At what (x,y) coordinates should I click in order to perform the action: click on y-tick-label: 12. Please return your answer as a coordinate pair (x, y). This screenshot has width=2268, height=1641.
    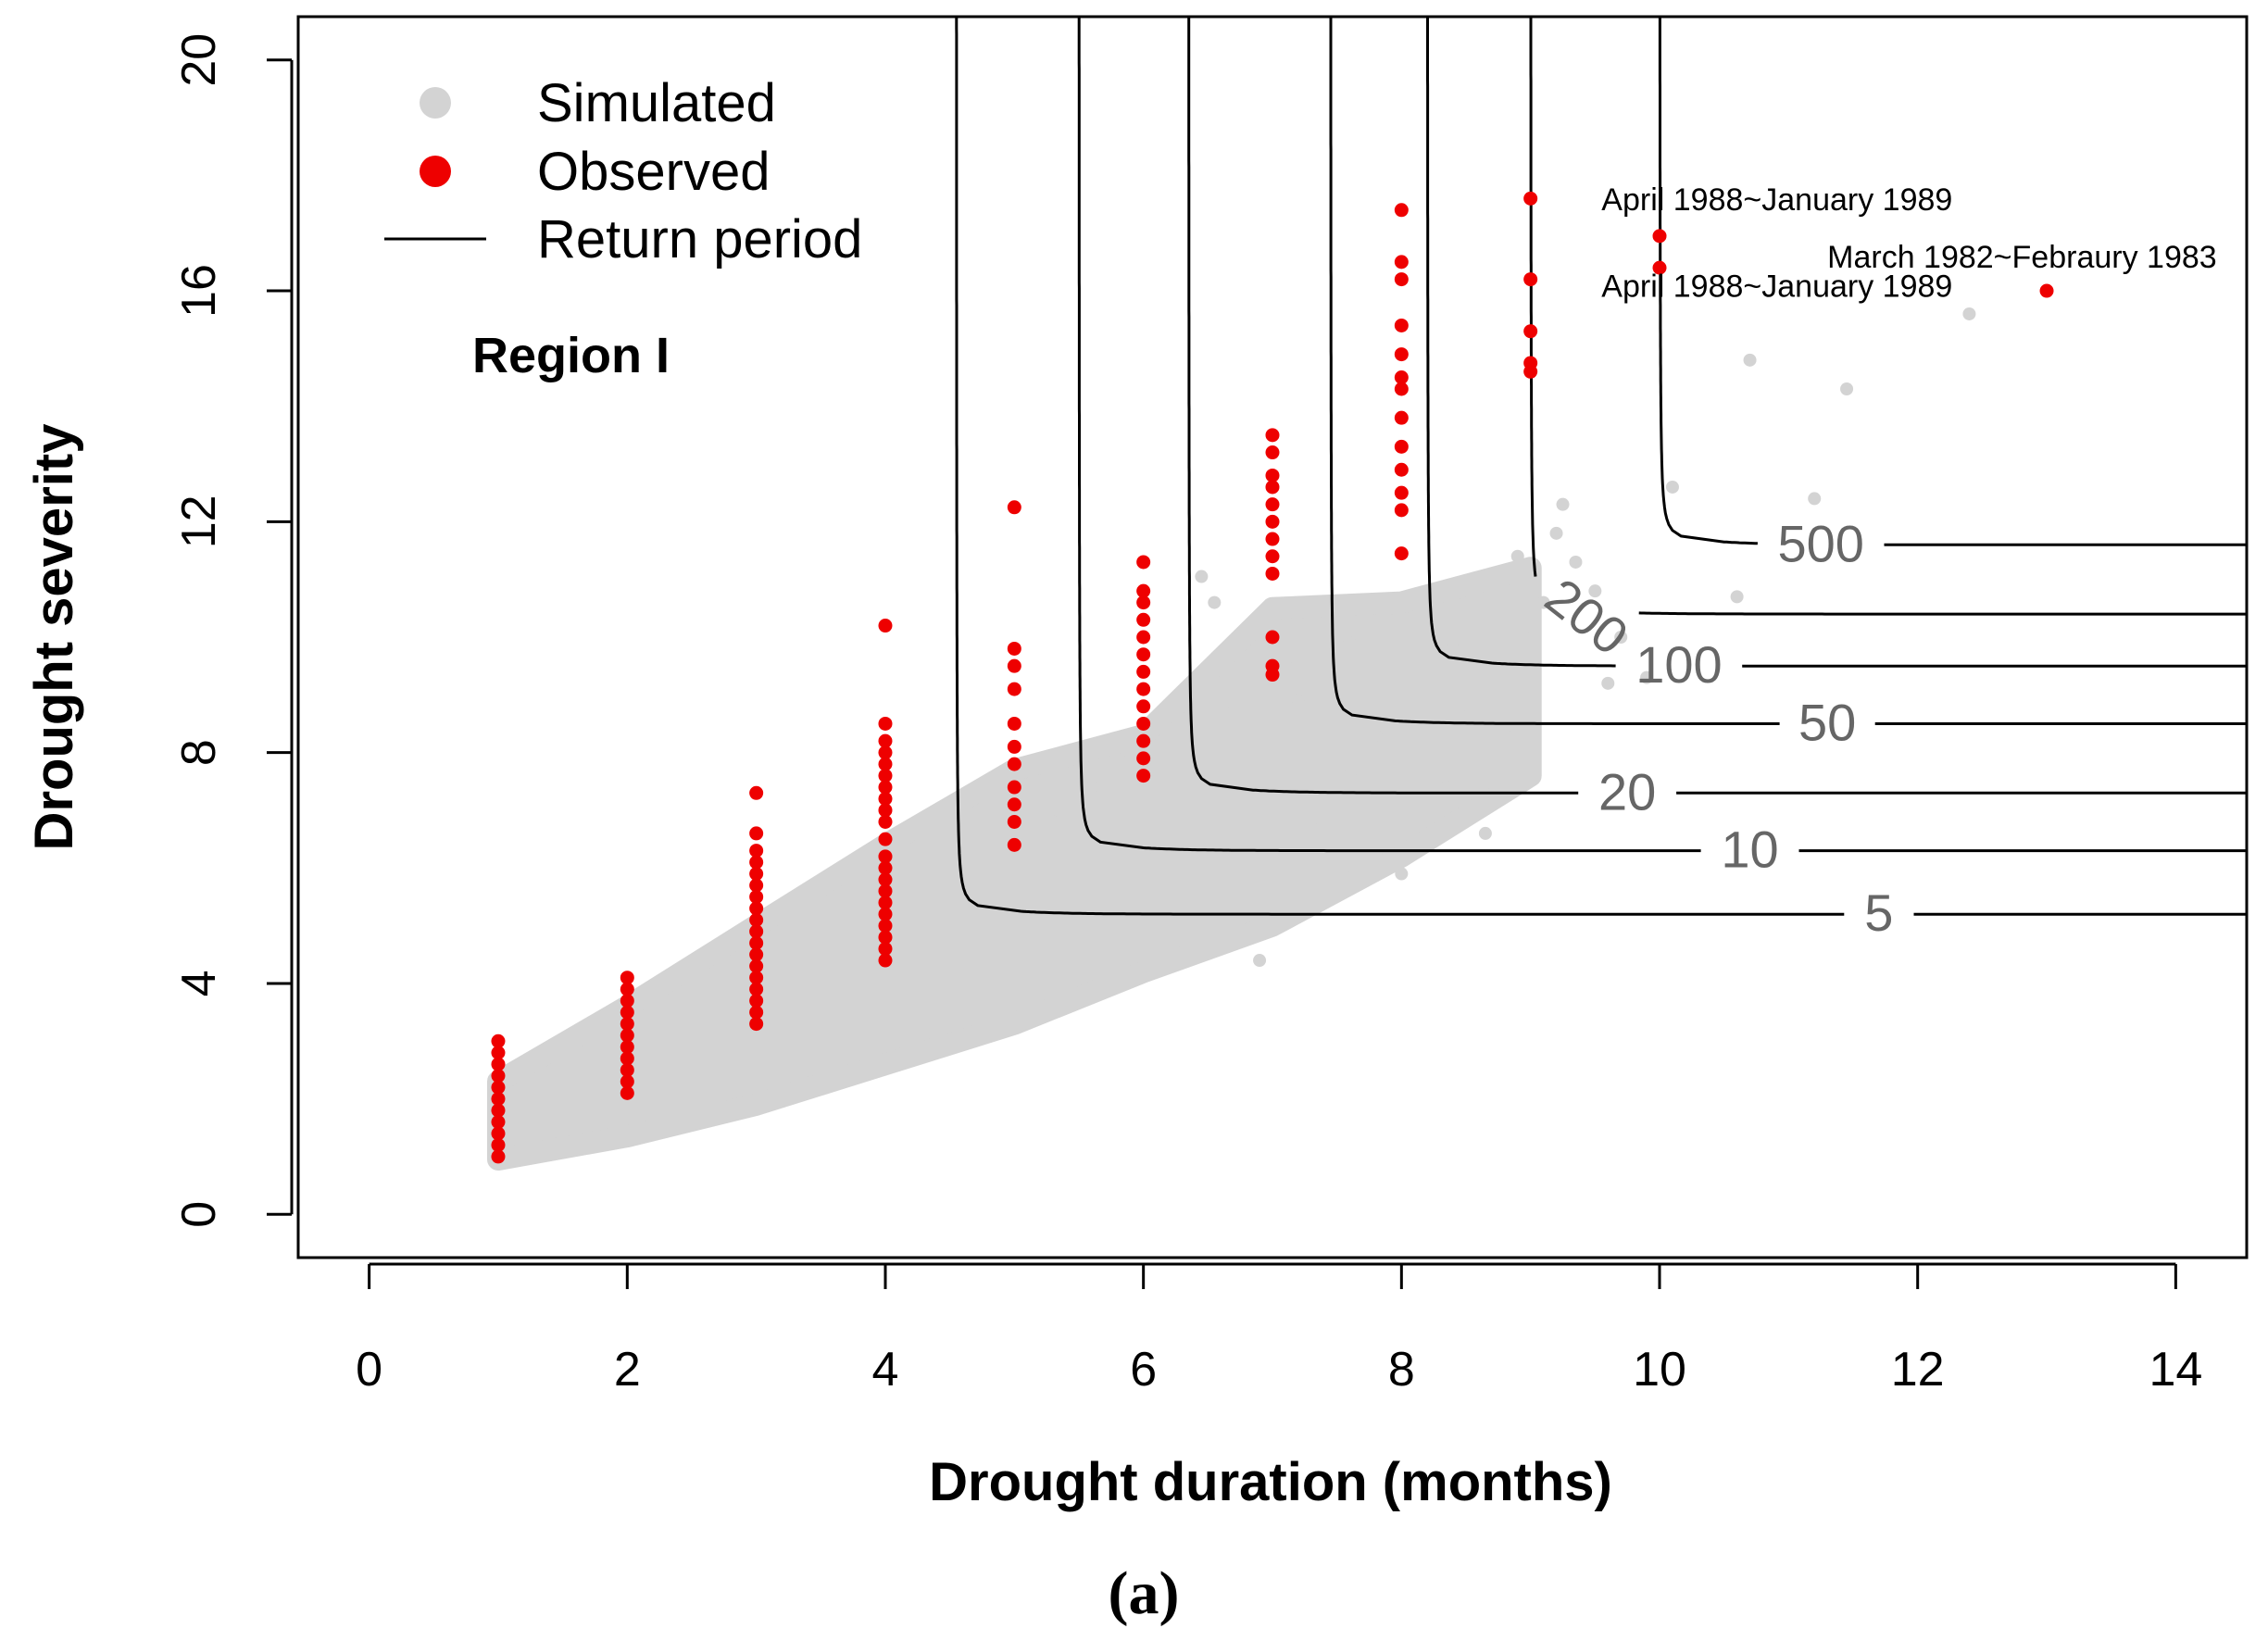
    Looking at the image, I should click on (199, 521).